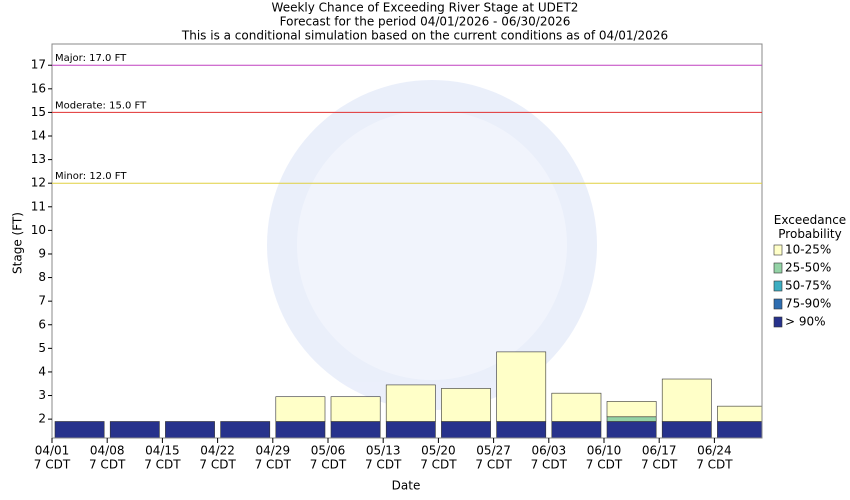  Describe the element at coordinates (549, 451) in the screenshot. I see `x-tick-label: 06/03` at that location.